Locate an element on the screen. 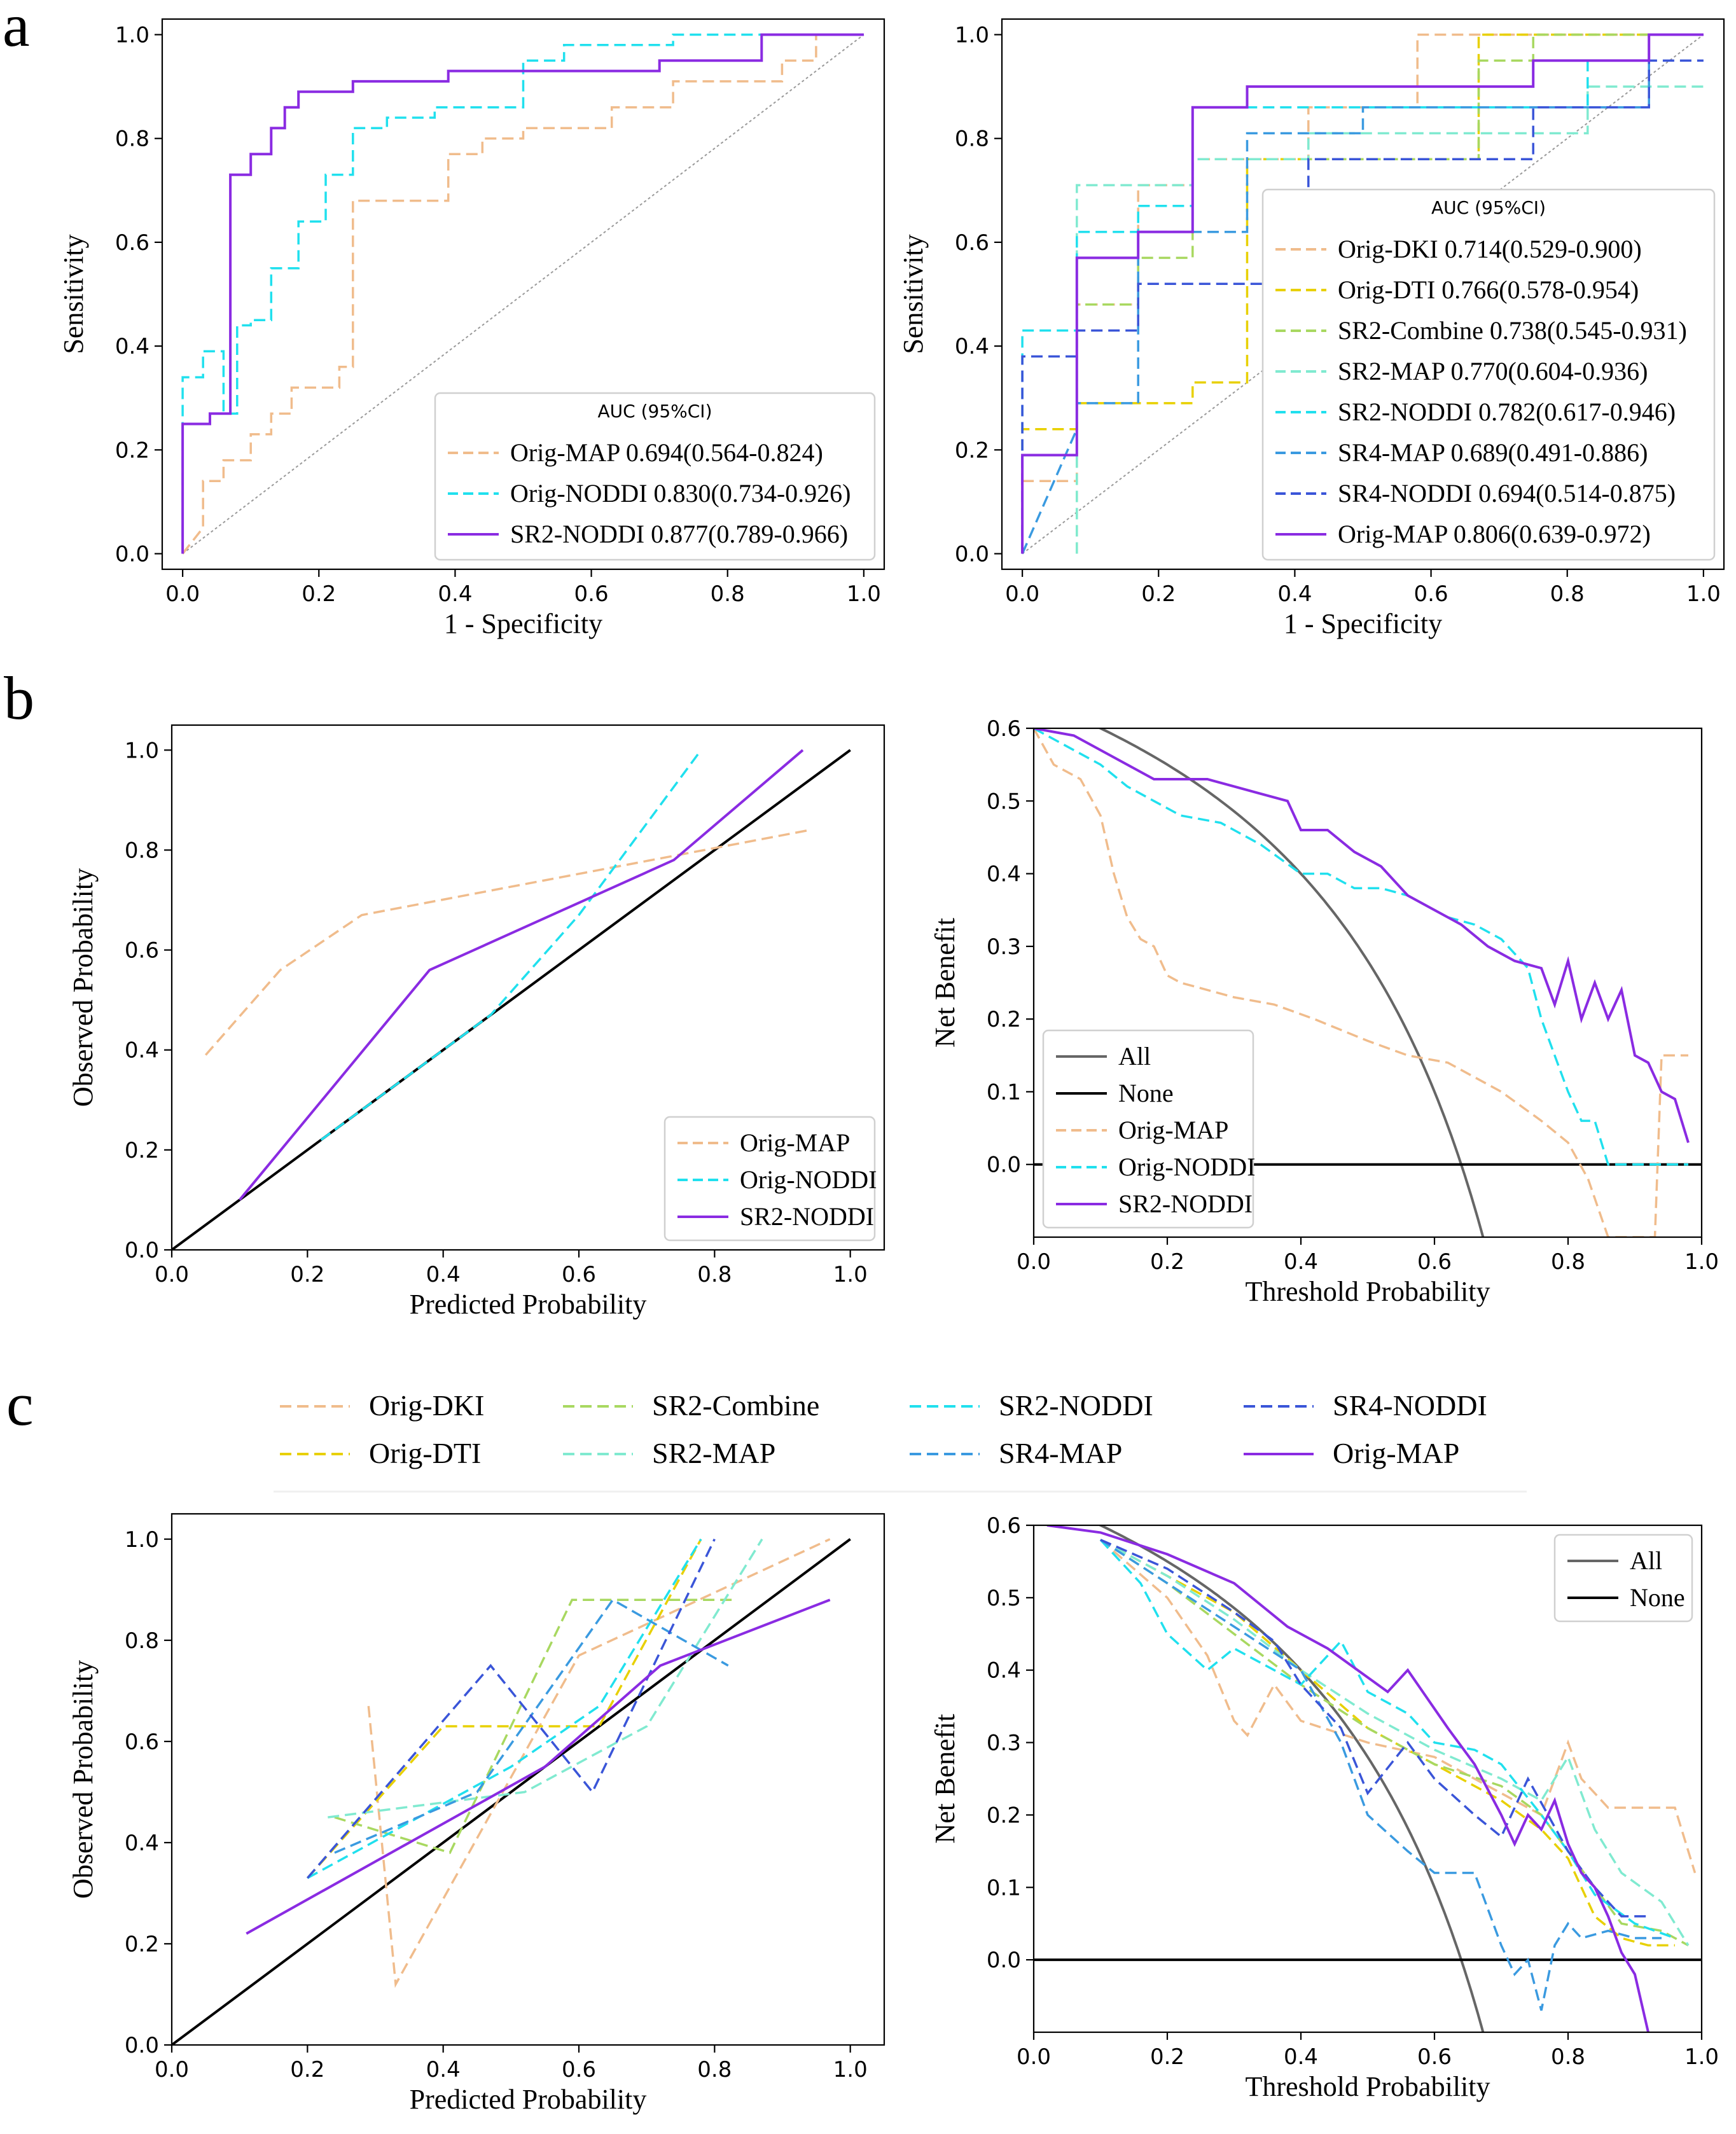 The width and height of the screenshot is (1736, 2134). series-line-sr2-combine is located at coordinates (534, 1726).